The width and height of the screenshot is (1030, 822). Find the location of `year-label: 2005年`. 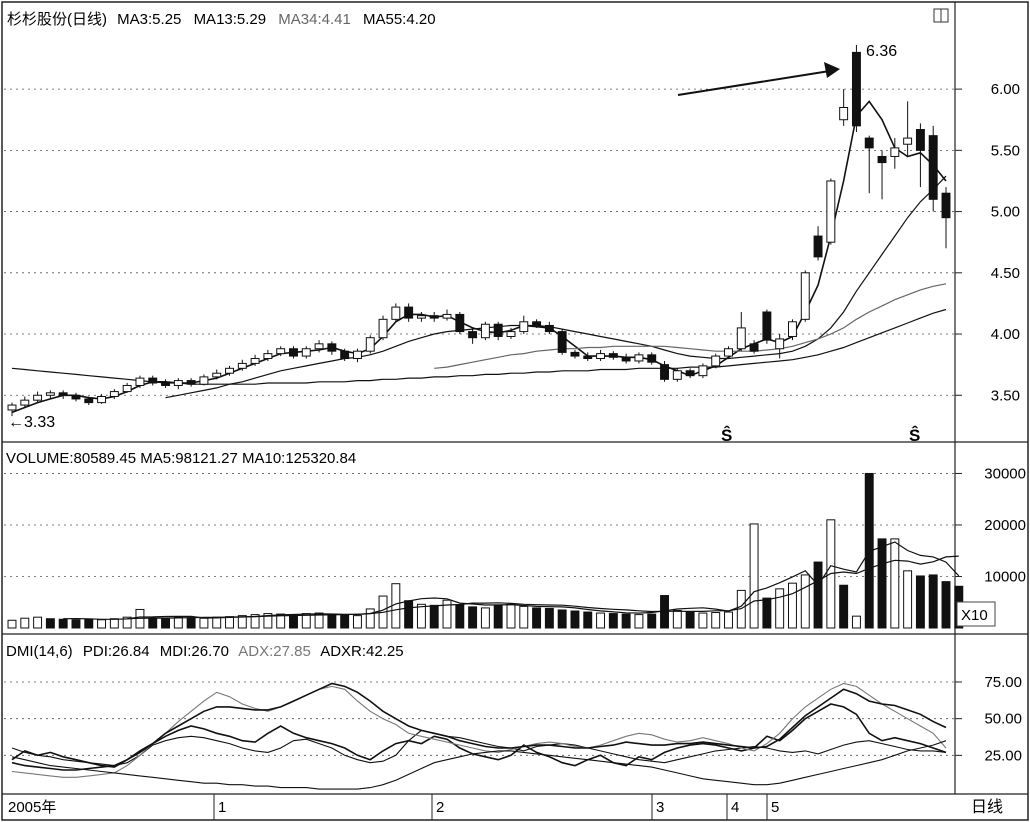

year-label: 2005年 is located at coordinates (32, 807).